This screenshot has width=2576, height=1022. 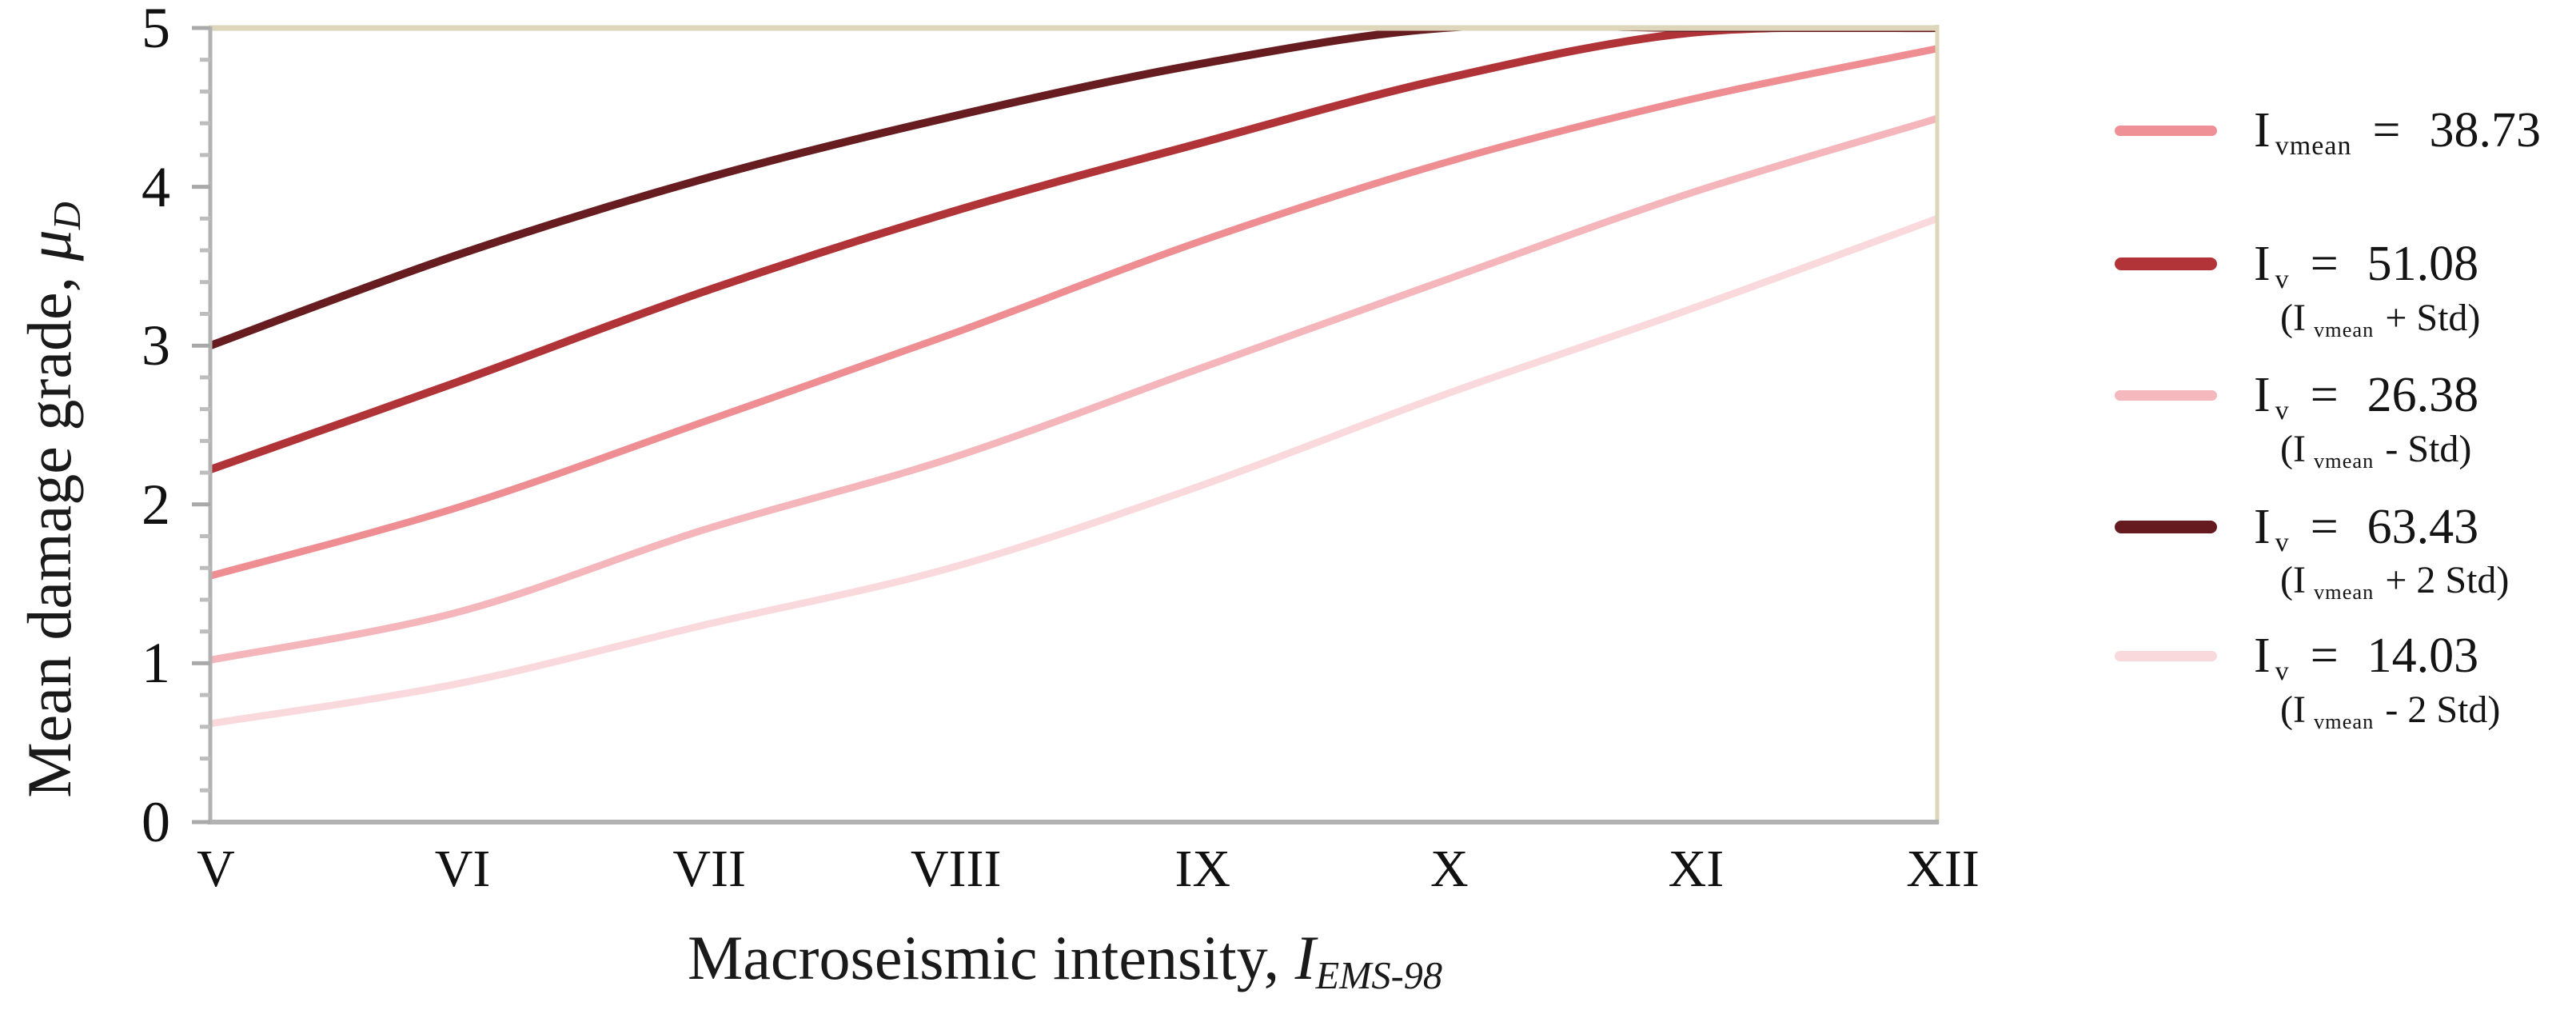 What do you see at coordinates (156, 663) in the screenshot?
I see `y-tick-label-1: 1` at bounding box center [156, 663].